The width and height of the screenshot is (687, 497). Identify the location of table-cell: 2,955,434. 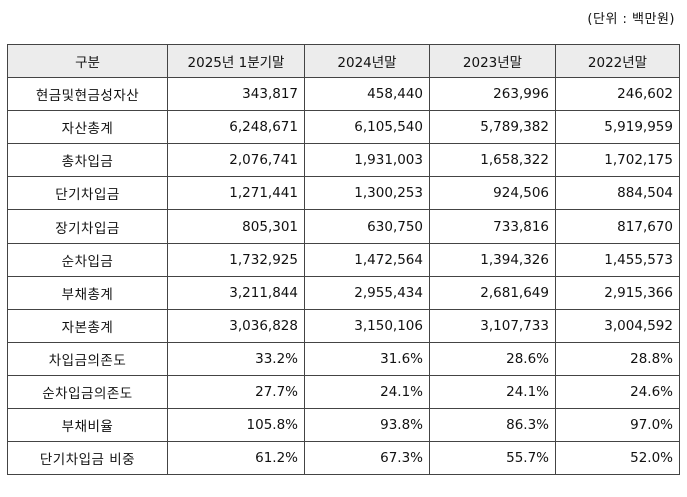
(367, 292).